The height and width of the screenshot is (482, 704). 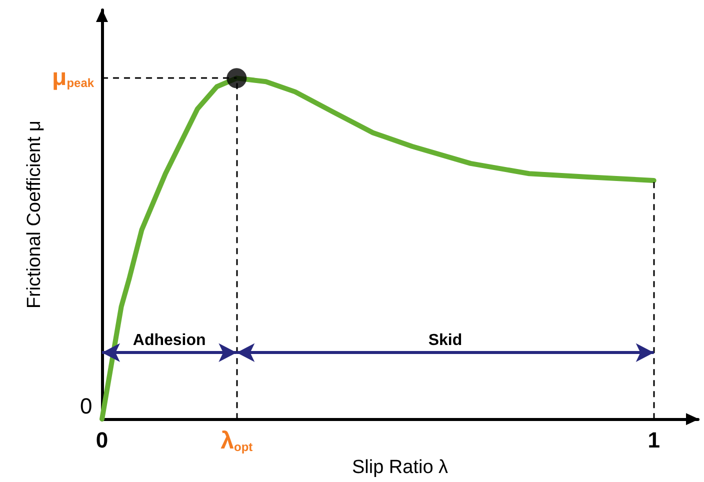 I want to click on x-tick-label: 1, so click(x=654, y=440).